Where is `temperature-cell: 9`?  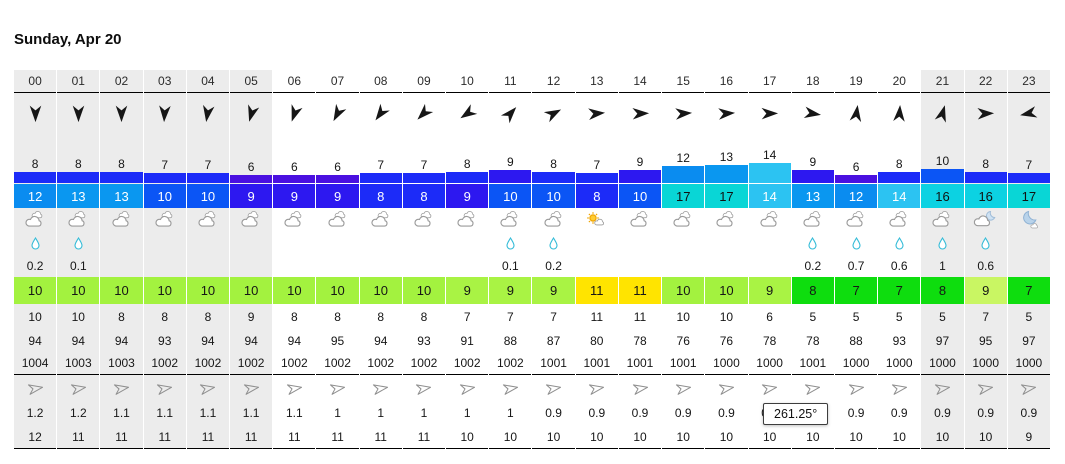
temperature-cell: 9 is located at coordinates (467, 290).